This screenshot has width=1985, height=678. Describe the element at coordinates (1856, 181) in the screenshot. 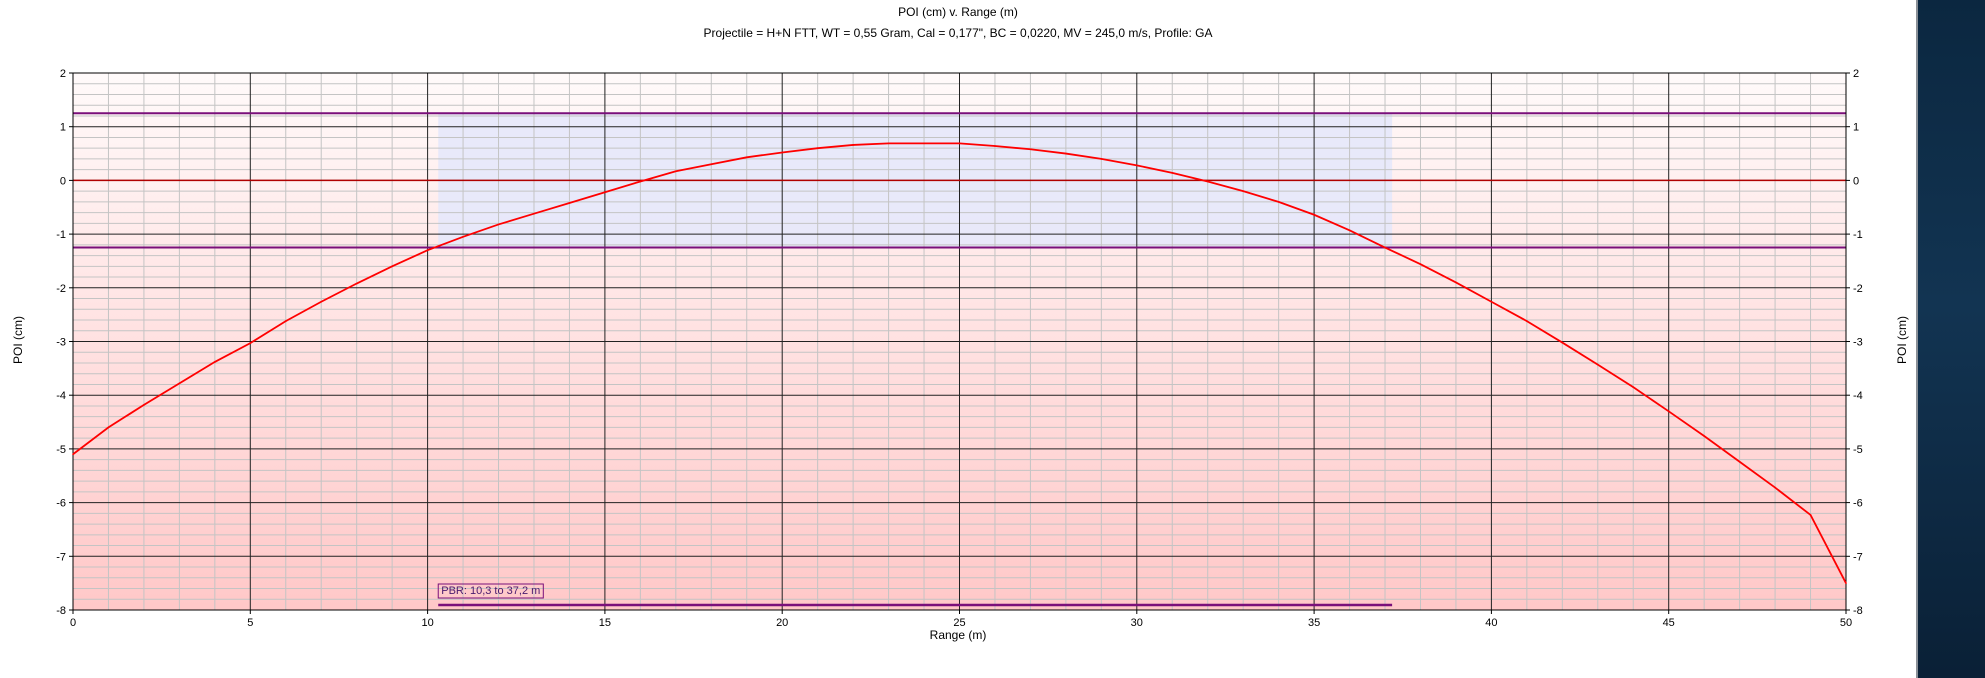

I see `y-tick-label-right: 0` at that location.